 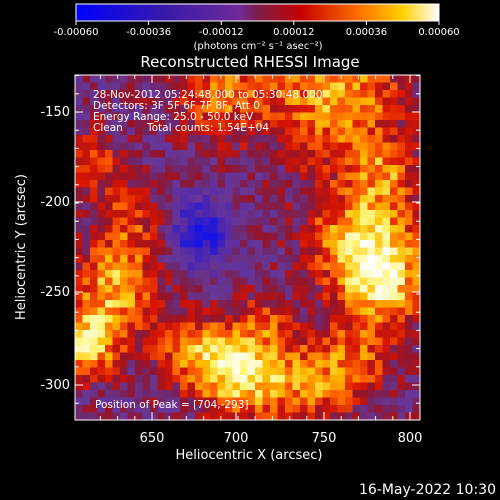 I want to click on x-tick-label: 700, so click(x=236, y=438).